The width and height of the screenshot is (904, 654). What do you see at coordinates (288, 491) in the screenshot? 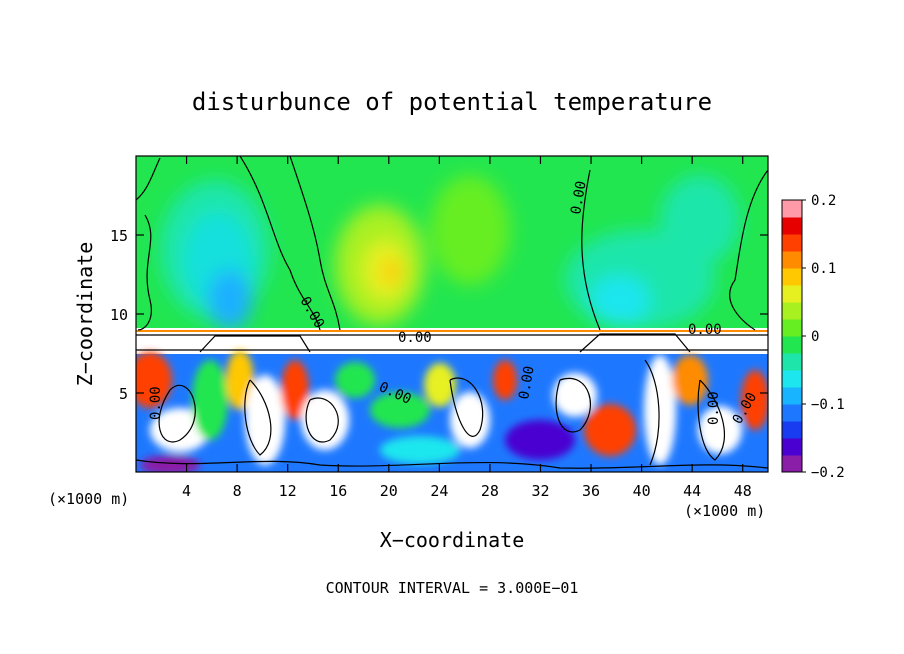
I see `x-tick-label: 12` at bounding box center [288, 491].